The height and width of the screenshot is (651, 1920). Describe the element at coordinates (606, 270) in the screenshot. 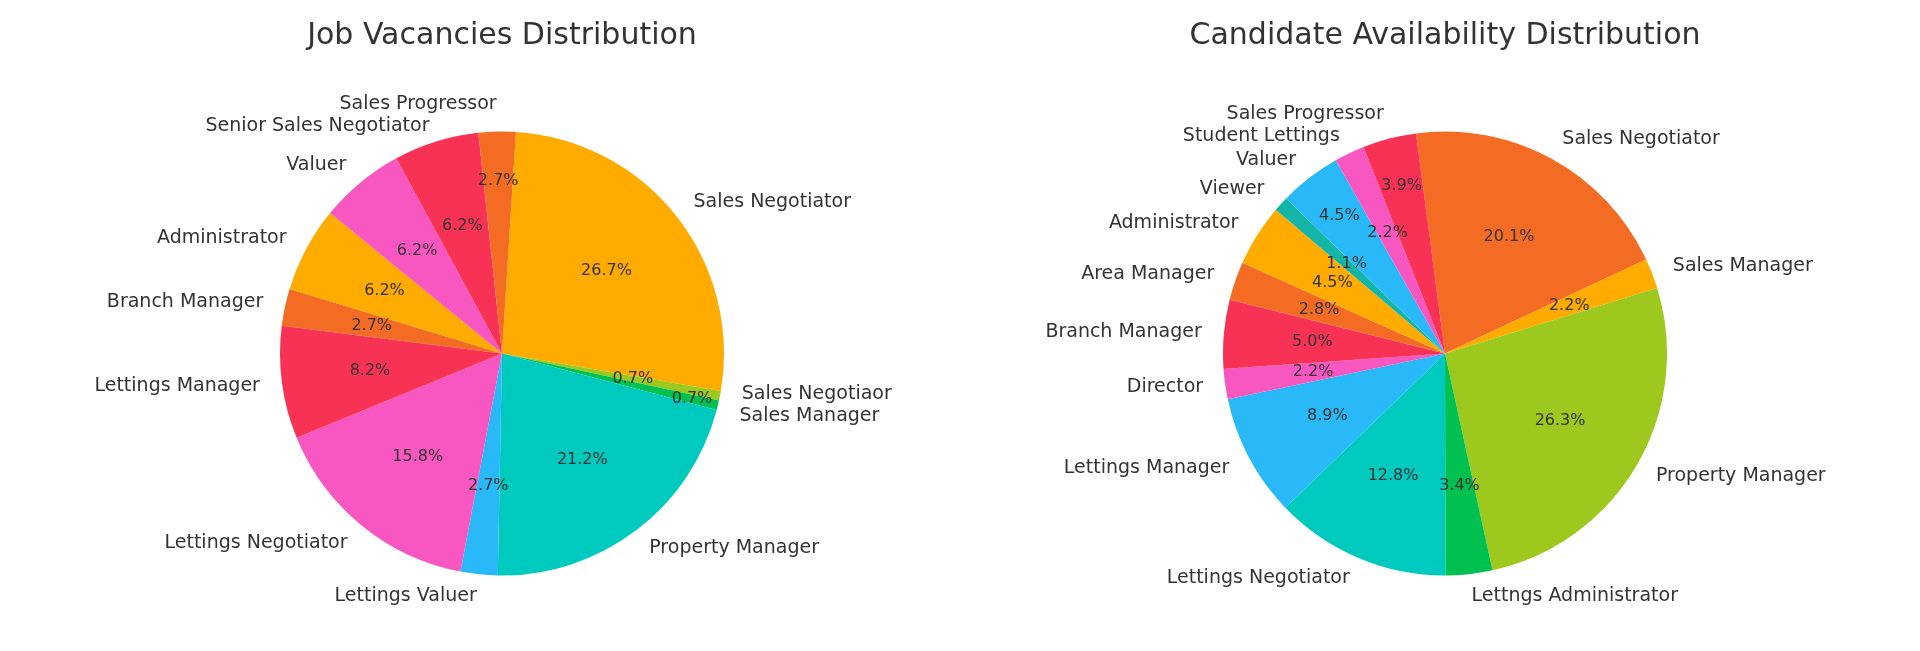

I see `data-label: 26.7%` at that location.